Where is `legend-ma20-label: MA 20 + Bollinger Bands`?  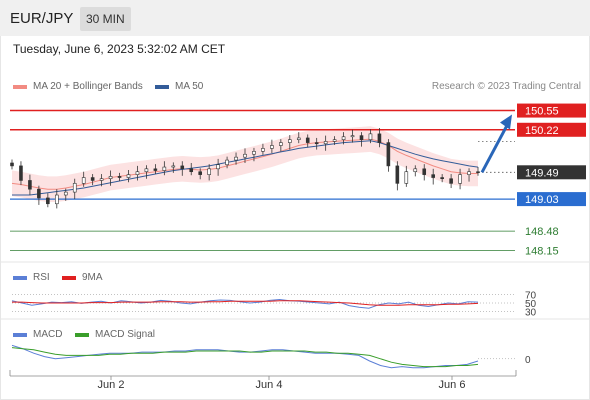
legend-ma20-label: MA 20 + Bollinger Bands is located at coordinates (88, 86).